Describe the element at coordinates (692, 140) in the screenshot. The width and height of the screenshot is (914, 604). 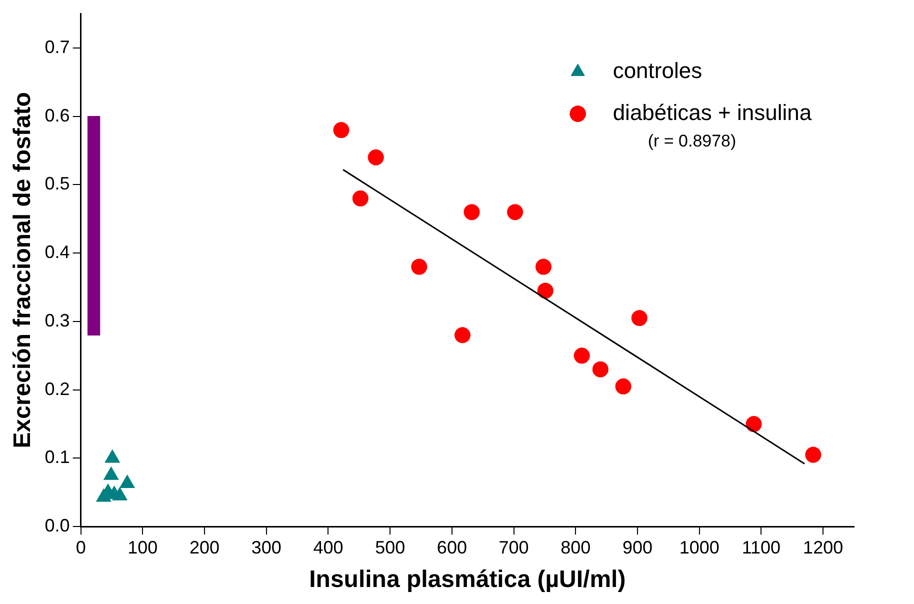
I see `annotation: (r = 0.8978)` at that location.